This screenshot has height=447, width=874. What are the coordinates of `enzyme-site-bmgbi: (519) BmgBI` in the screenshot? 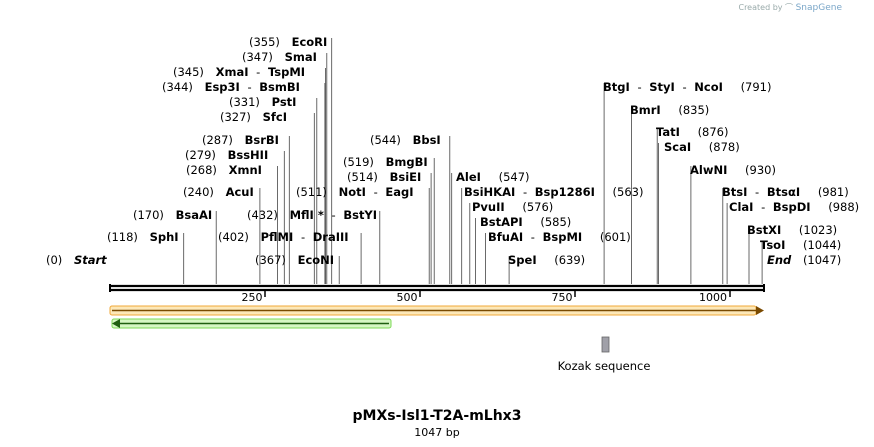 It's located at (385, 162).